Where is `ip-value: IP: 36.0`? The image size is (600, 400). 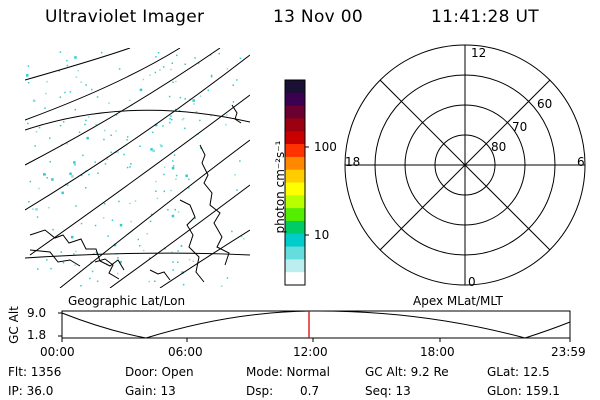
ip-value: IP: 36.0 is located at coordinates (31, 391).